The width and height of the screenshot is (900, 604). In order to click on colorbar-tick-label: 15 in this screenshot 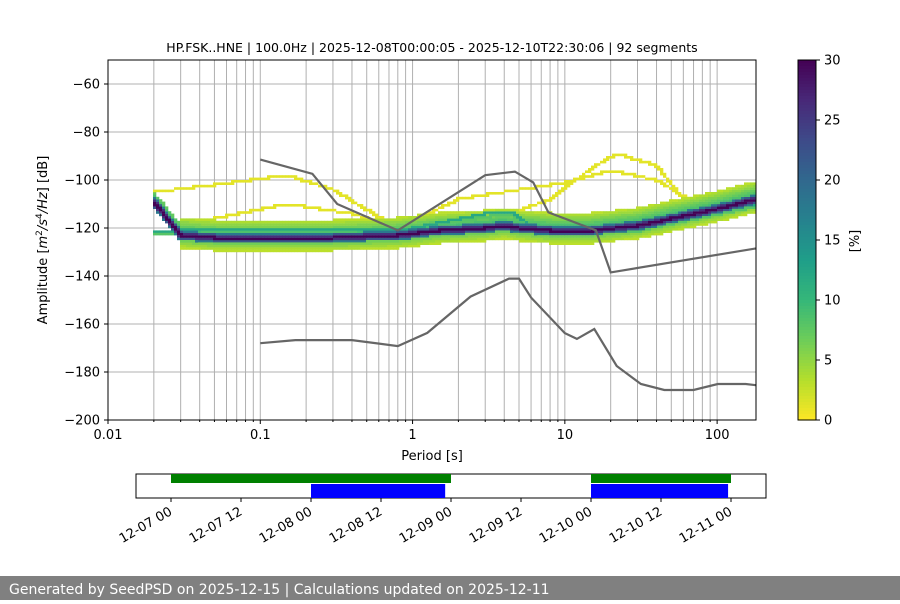, I will do `click(832, 241)`.